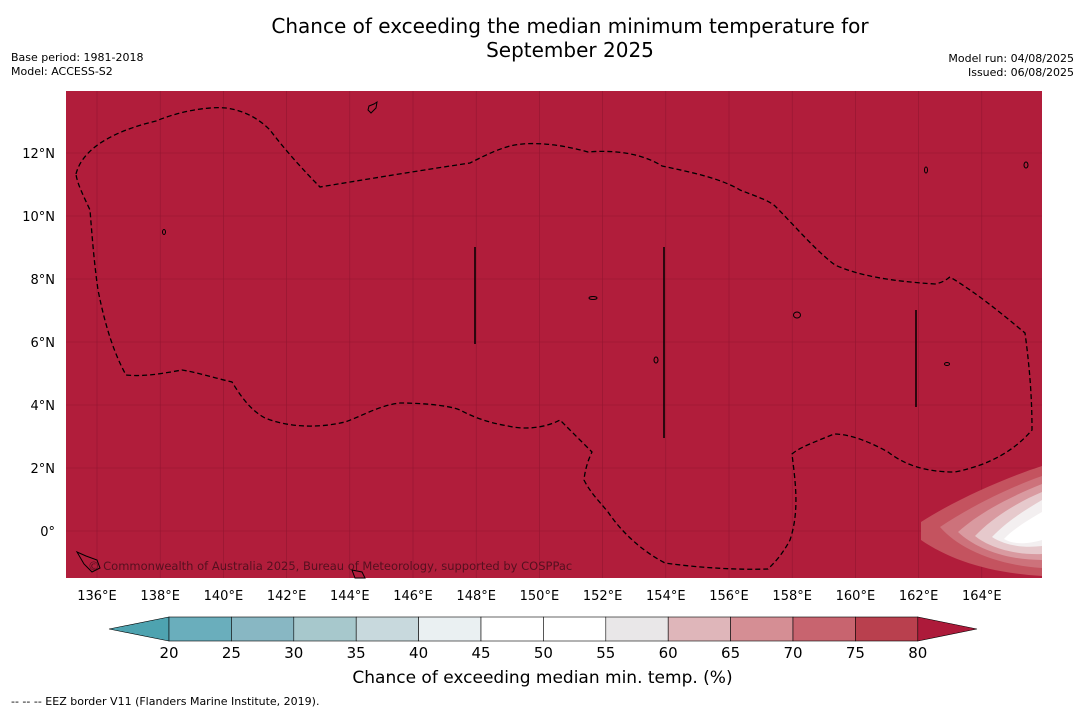 The image size is (1085, 713). What do you see at coordinates (293, 653) in the screenshot?
I see `colorbar-tick-label: 30` at bounding box center [293, 653].